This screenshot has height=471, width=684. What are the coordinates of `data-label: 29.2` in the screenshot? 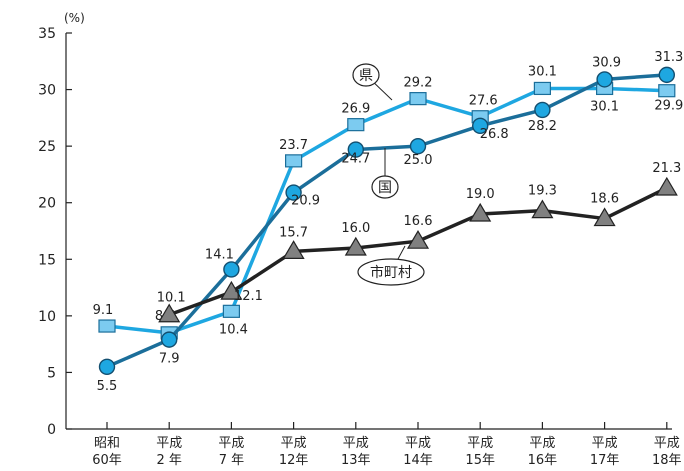 It's located at (418, 83).